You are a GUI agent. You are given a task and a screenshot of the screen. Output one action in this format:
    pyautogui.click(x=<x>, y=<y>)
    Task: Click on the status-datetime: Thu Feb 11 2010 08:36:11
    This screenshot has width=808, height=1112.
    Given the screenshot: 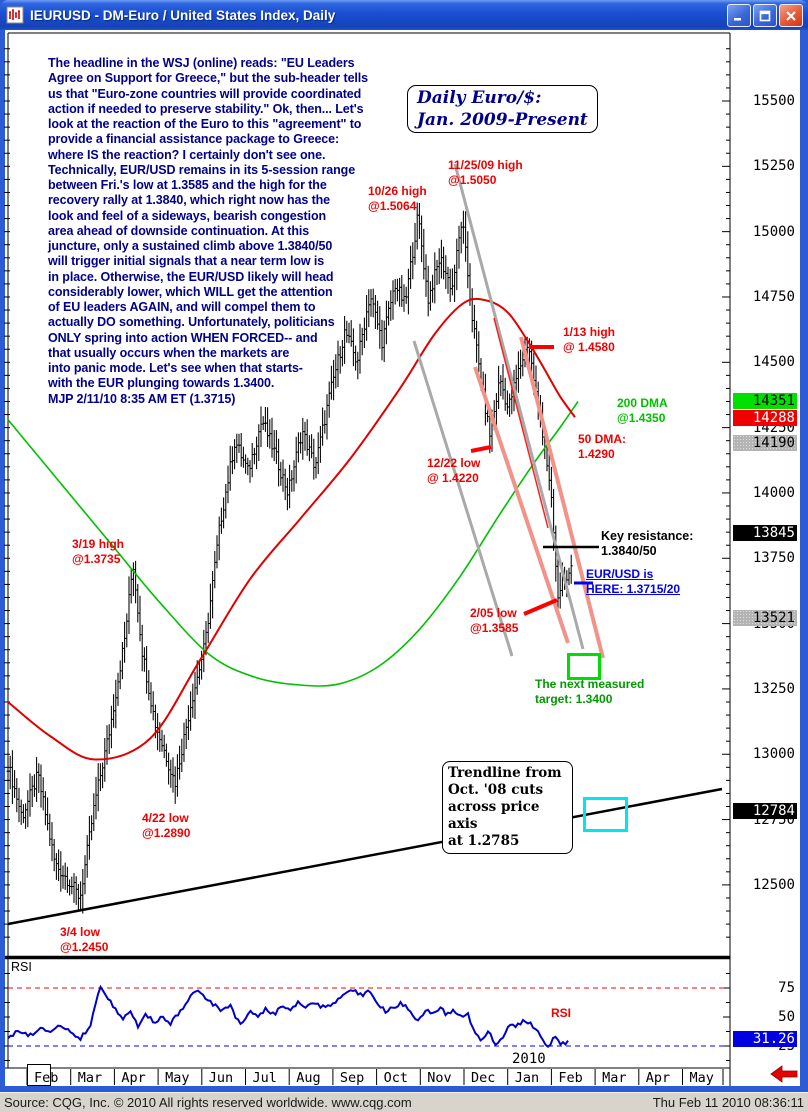 What is the action you would take?
    pyautogui.click(x=728, y=1102)
    